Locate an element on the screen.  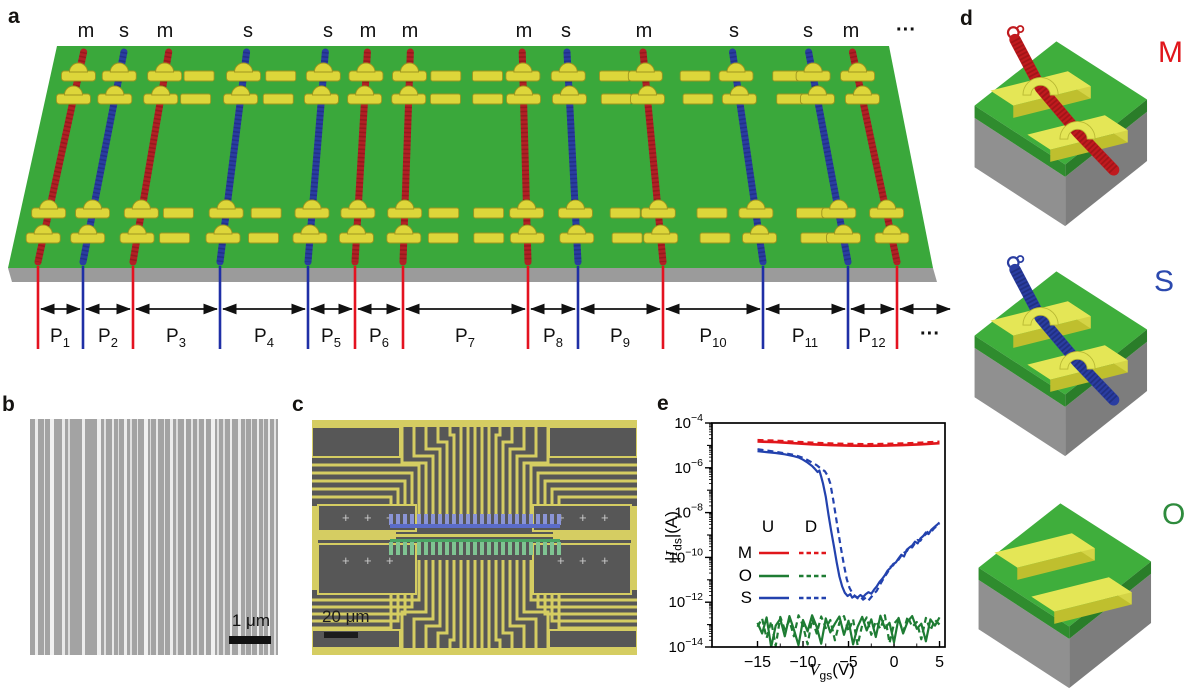
green-channel-band is located at coordinates (475, 540).